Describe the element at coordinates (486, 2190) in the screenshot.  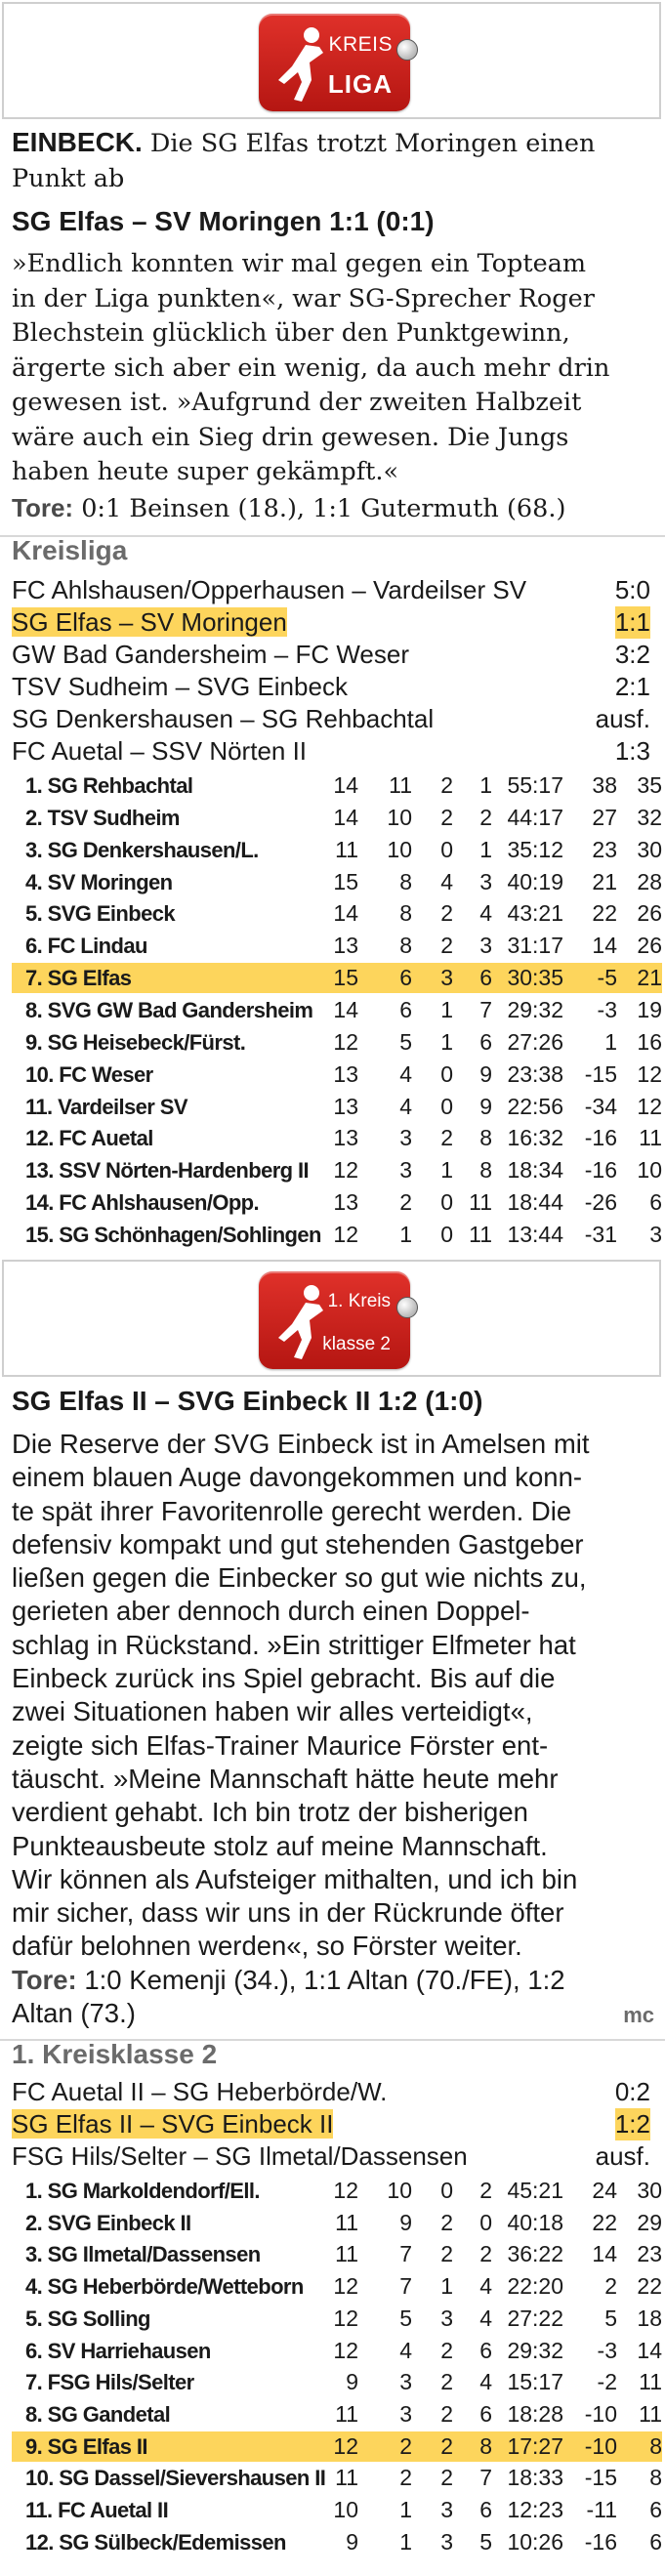
I see `table-cell-l: 2` at that location.